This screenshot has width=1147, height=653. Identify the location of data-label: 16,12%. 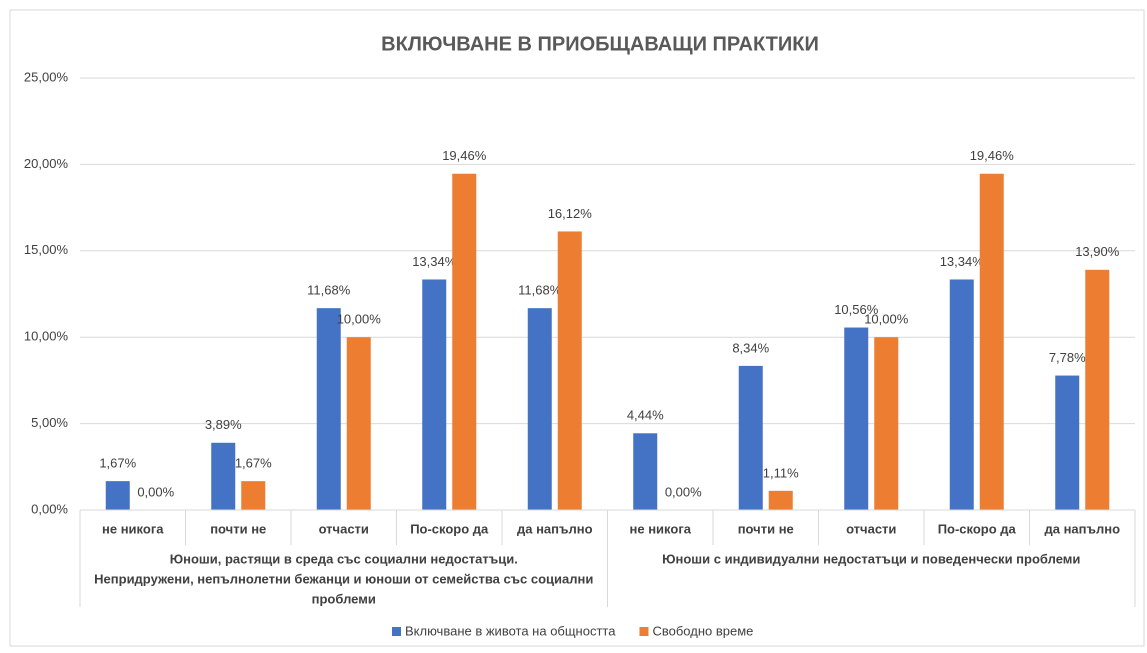
(570, 213).